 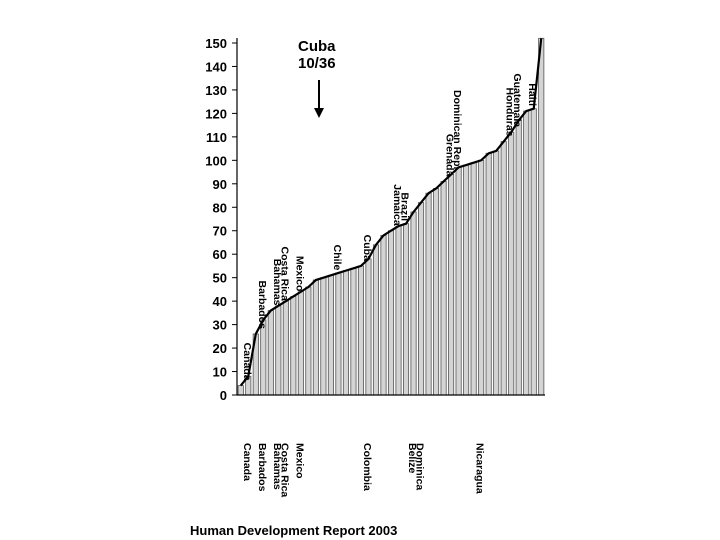 I want to click on bar-label: Haiti, so click(x=532, y=94).